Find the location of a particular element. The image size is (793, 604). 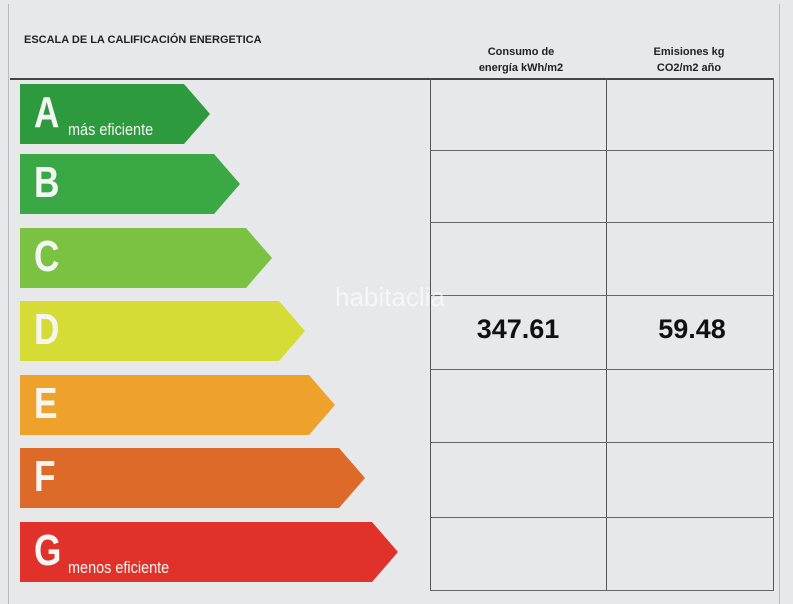

rating-letter: B is located at coordinates (47, 182).